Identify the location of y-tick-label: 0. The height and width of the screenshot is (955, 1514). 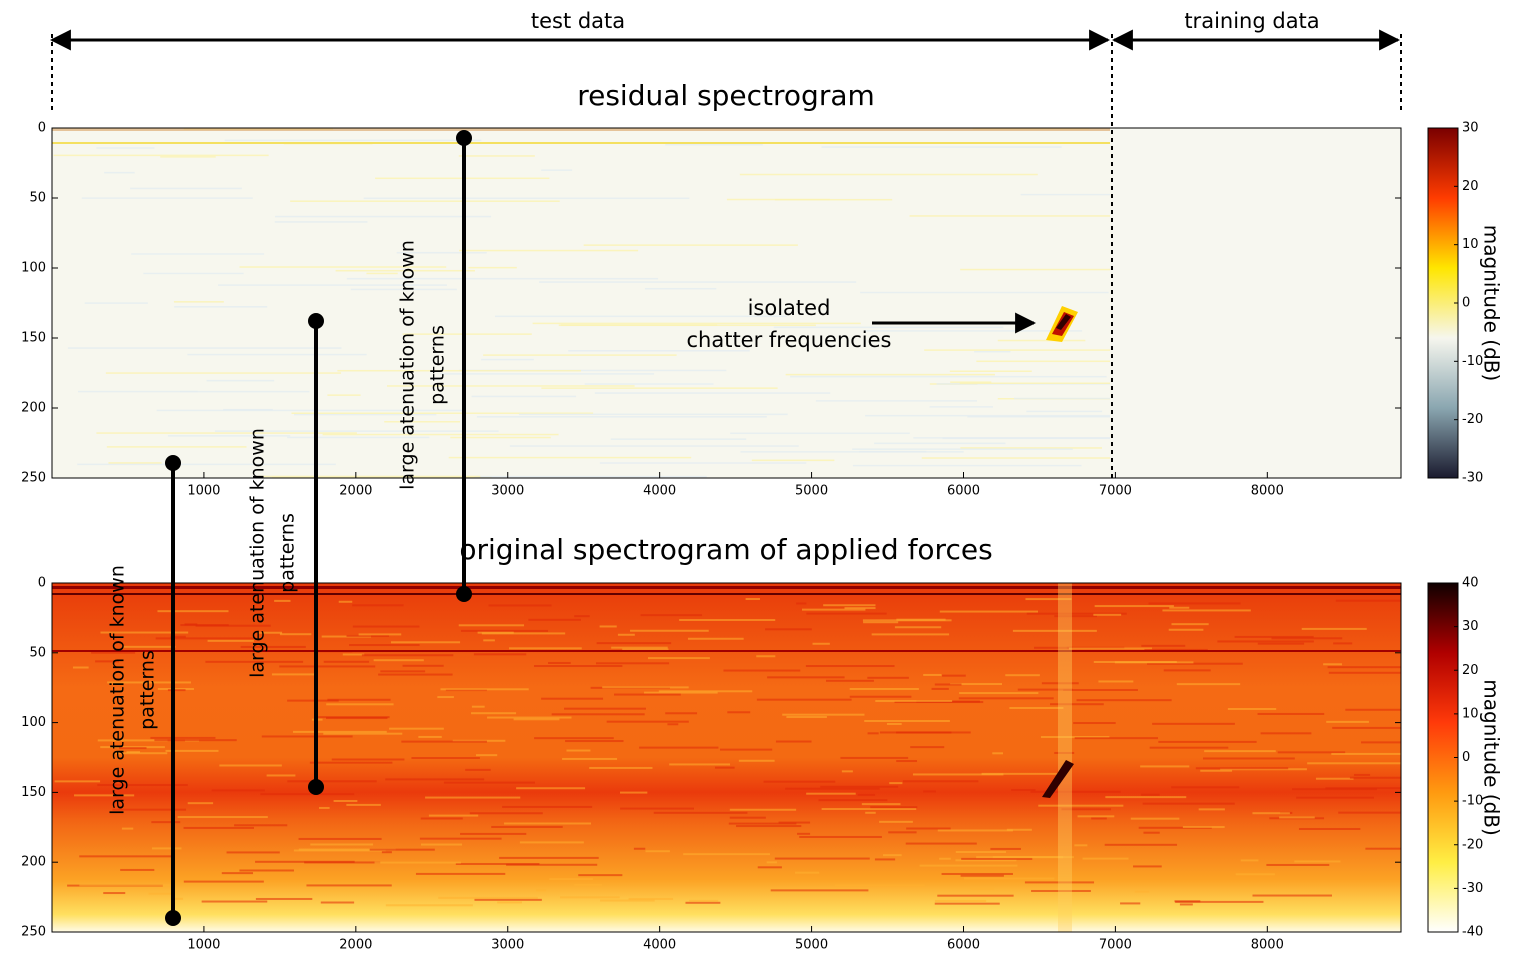
(42, 583).